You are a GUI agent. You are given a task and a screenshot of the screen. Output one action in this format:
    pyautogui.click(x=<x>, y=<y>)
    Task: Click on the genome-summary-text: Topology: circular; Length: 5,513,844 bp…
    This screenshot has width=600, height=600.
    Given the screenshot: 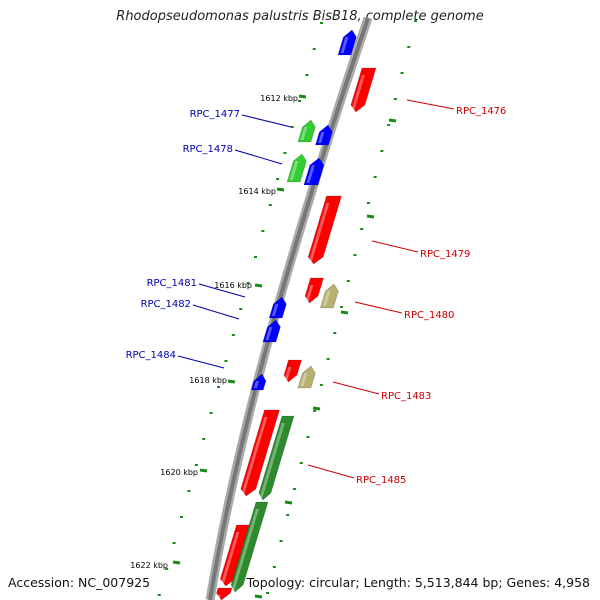 What is the action you would take?
    pyautogui.click(x=418, y=582)
    